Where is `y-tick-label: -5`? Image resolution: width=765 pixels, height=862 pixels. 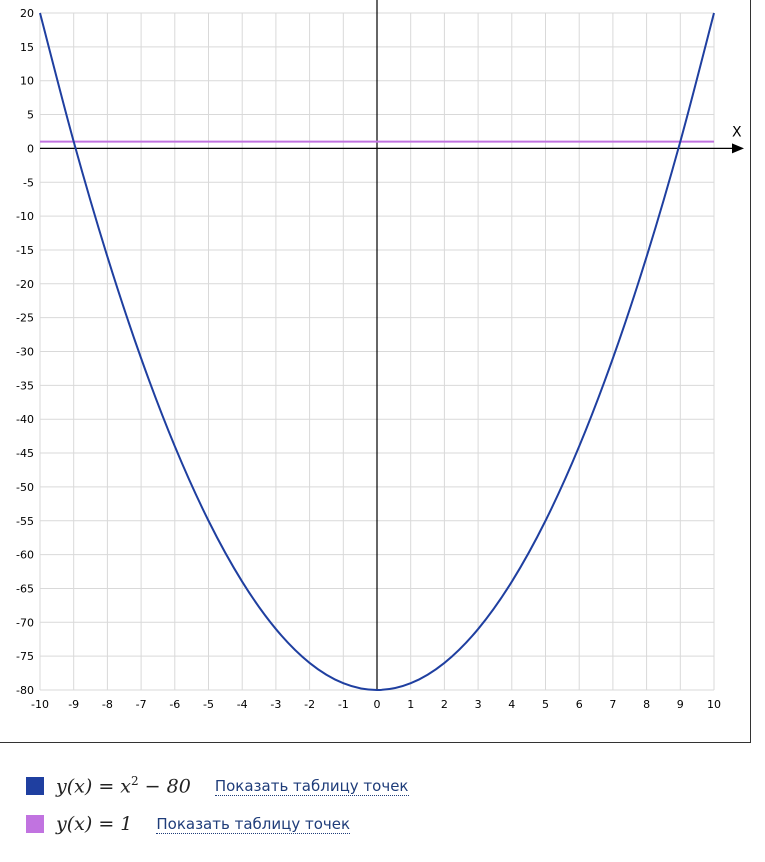
y-tick-label: -5 is located at coordinates (28, 182).